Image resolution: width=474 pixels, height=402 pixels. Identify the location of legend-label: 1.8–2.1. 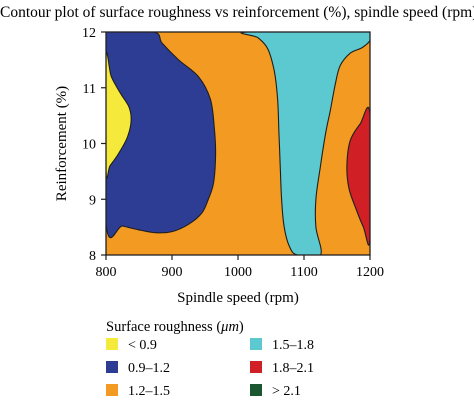
(293, 368).